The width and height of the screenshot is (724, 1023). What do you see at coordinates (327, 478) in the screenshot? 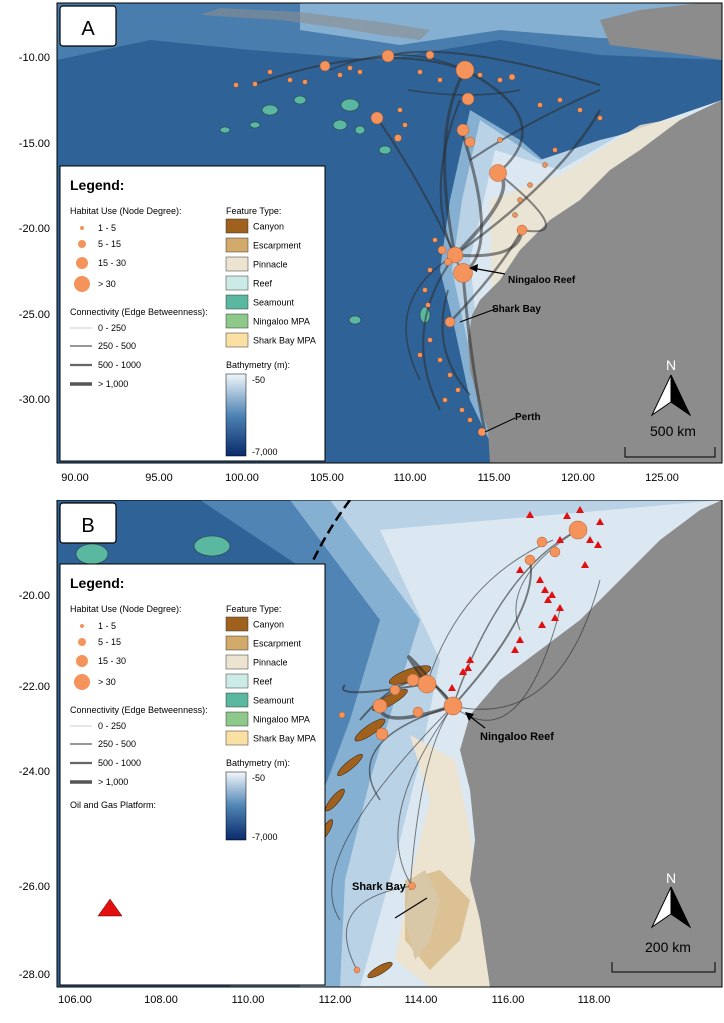
I see `svg-text: 105.00` at bounding box center [327, 478].